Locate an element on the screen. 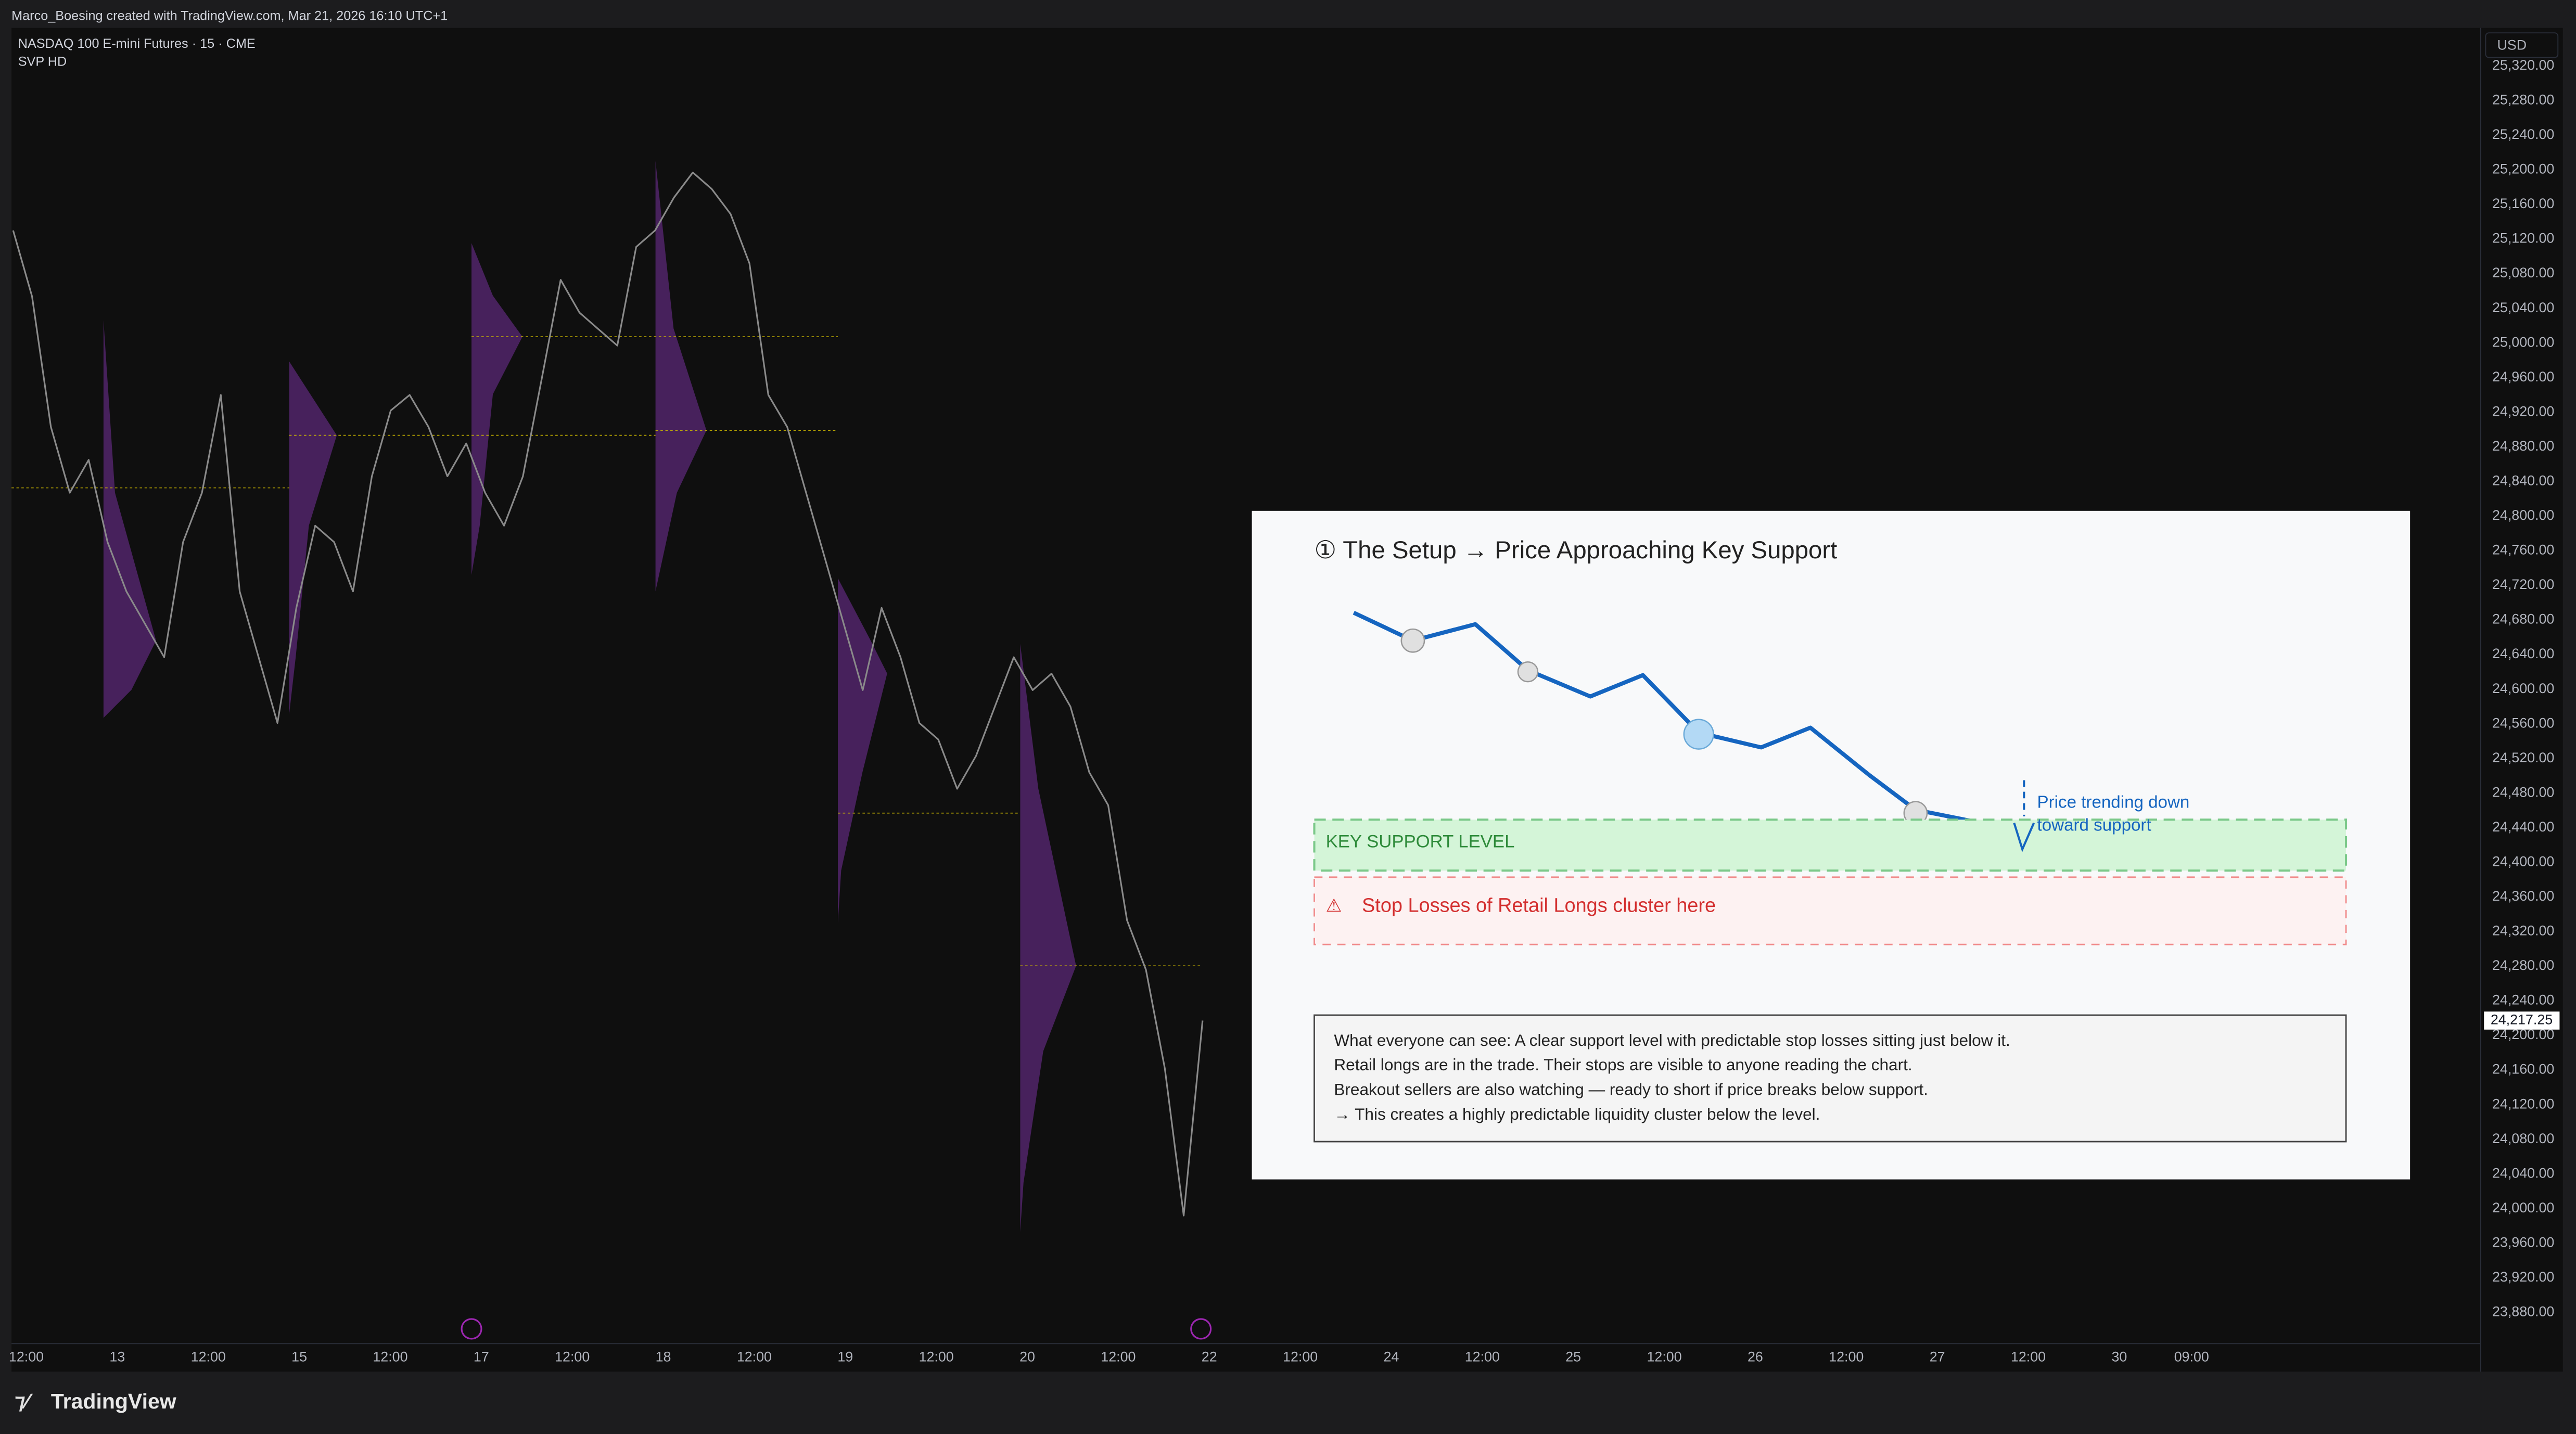 The height and width of the screenshot is (1434, 2576). y-tick-label: 25,000.00 is located at coordinates (2523, 342).